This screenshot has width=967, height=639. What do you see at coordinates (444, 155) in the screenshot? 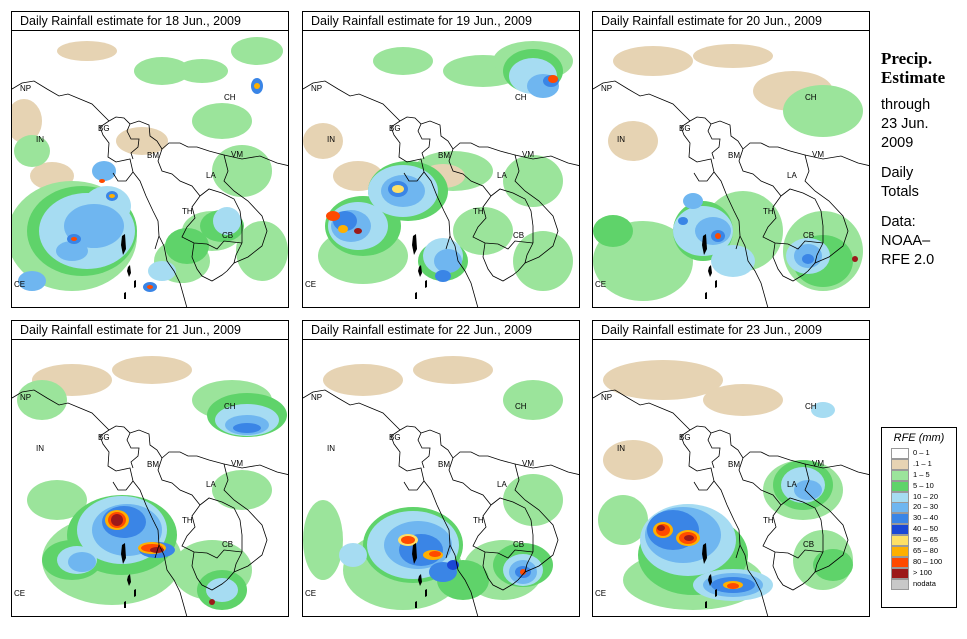
I see `country-label-bm: BM` at bounding box center [444, 155].